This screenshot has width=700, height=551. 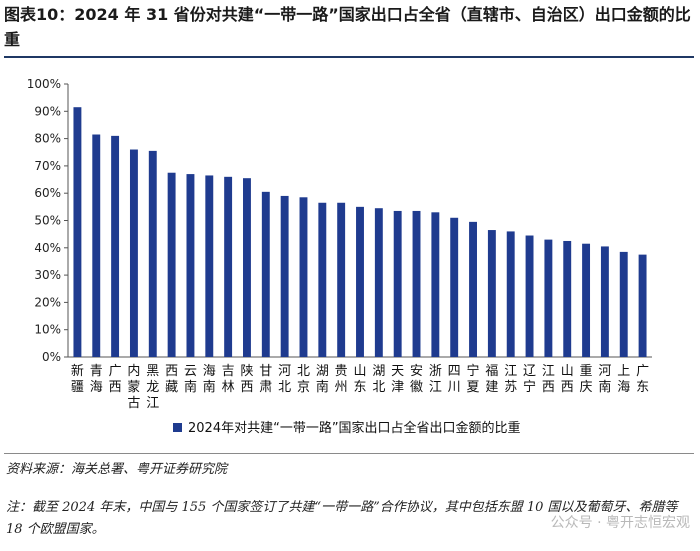 I want to click on y-tick-label: 100%, so click(x=44, y=84).